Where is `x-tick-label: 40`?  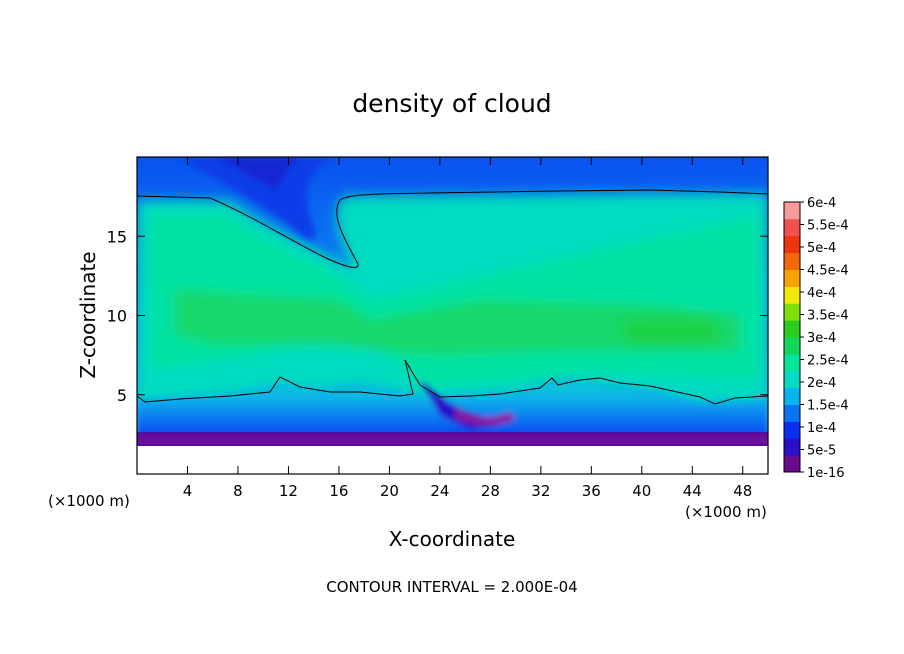
x-tick-label: 40 is located at coordinates (641, 491).